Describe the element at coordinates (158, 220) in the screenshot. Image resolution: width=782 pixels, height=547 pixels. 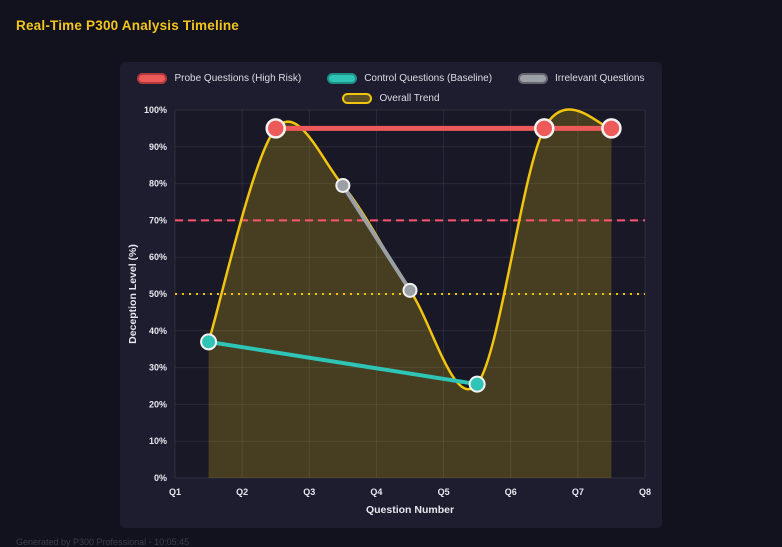
I see `svg-text: 70%` at that location.